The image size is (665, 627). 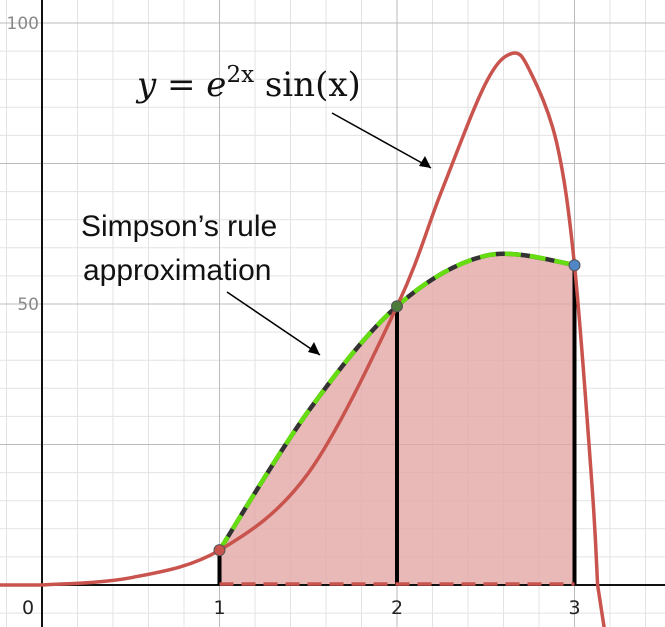 What do you see at coordinates (301, 608) in the screenshot?
I see `x-tick-labels: 0 1 2 3` at bounding box center [301, 608].